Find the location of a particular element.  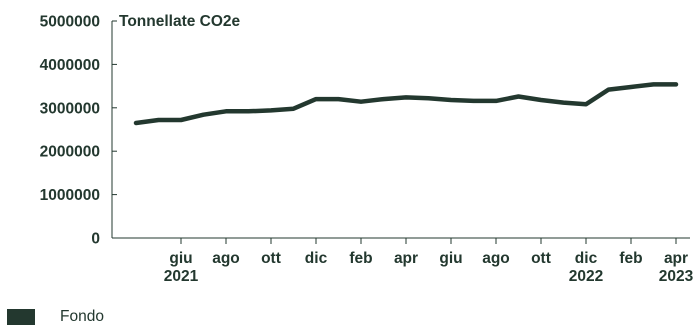

series-line-fondo is located at coordinates (406, 104).